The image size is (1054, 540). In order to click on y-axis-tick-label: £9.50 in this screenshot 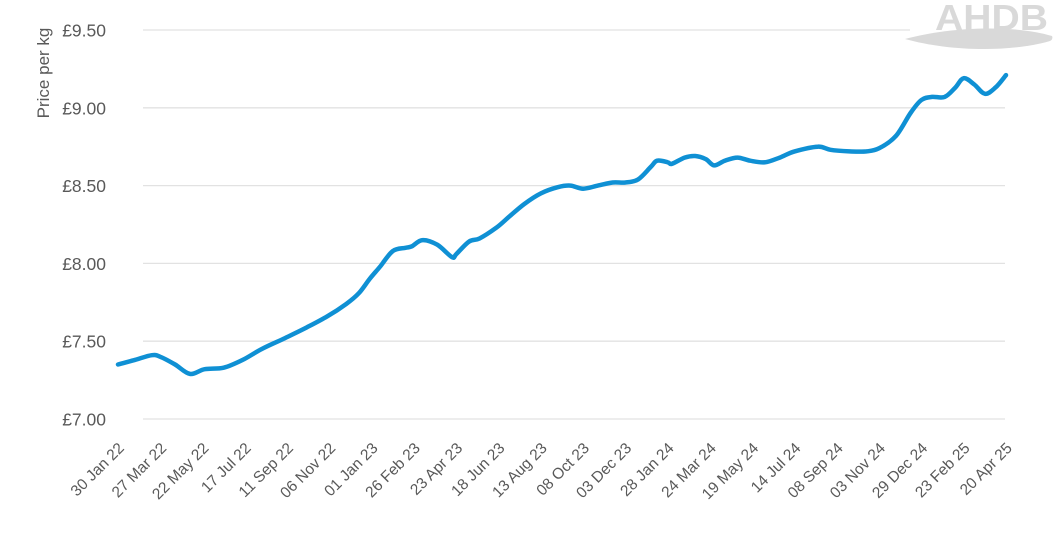, I will do `click(84, 31)`.